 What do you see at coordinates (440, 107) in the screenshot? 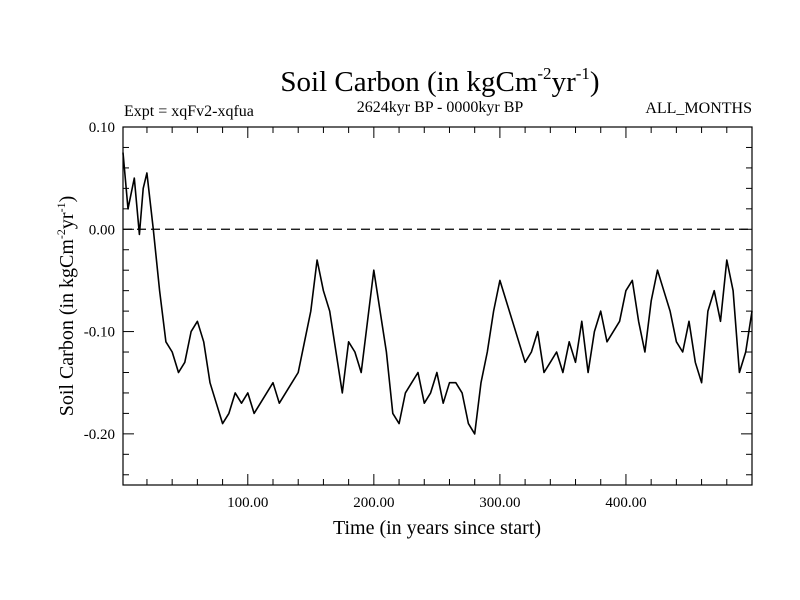
I see `chart-subtitle: 2624kyr BP - 0000kyr BP` at bounding box center [440, 107].